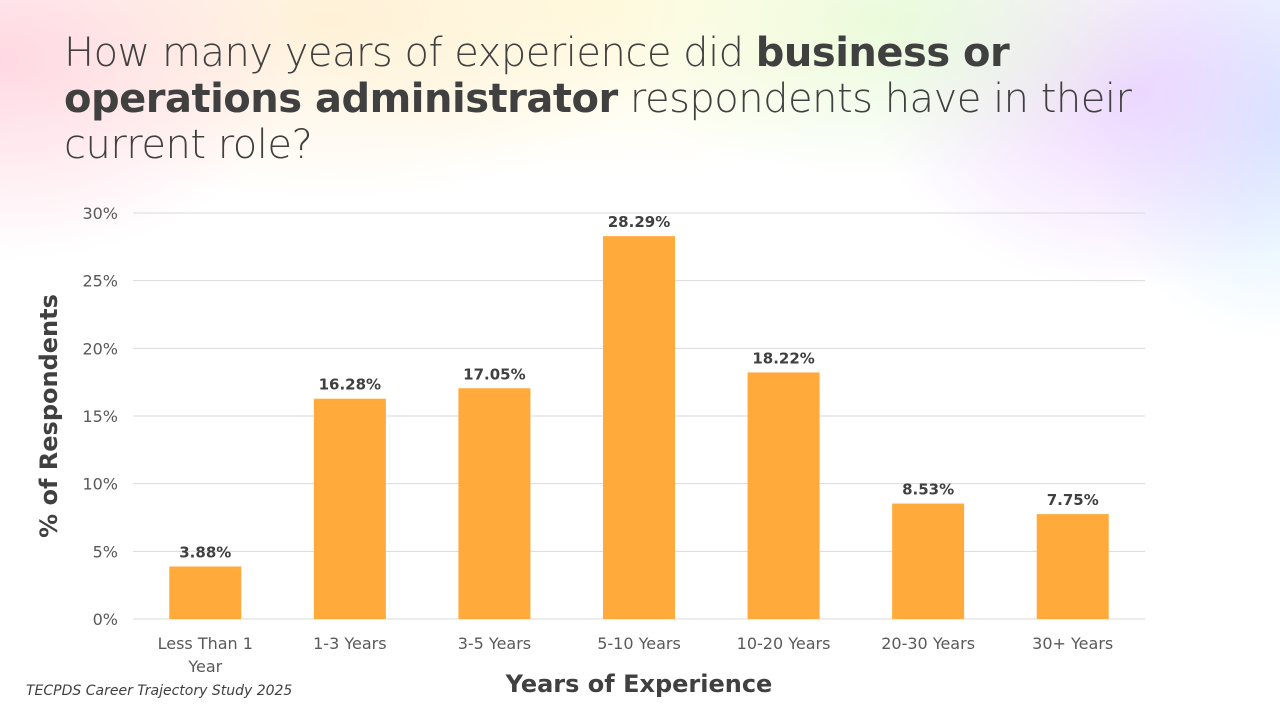 The image size is (1280, 720). What do you see at coordinates (204, 666) in the screenshot?
I see `x-tick-label: Year` at bounding box center [204, 666].